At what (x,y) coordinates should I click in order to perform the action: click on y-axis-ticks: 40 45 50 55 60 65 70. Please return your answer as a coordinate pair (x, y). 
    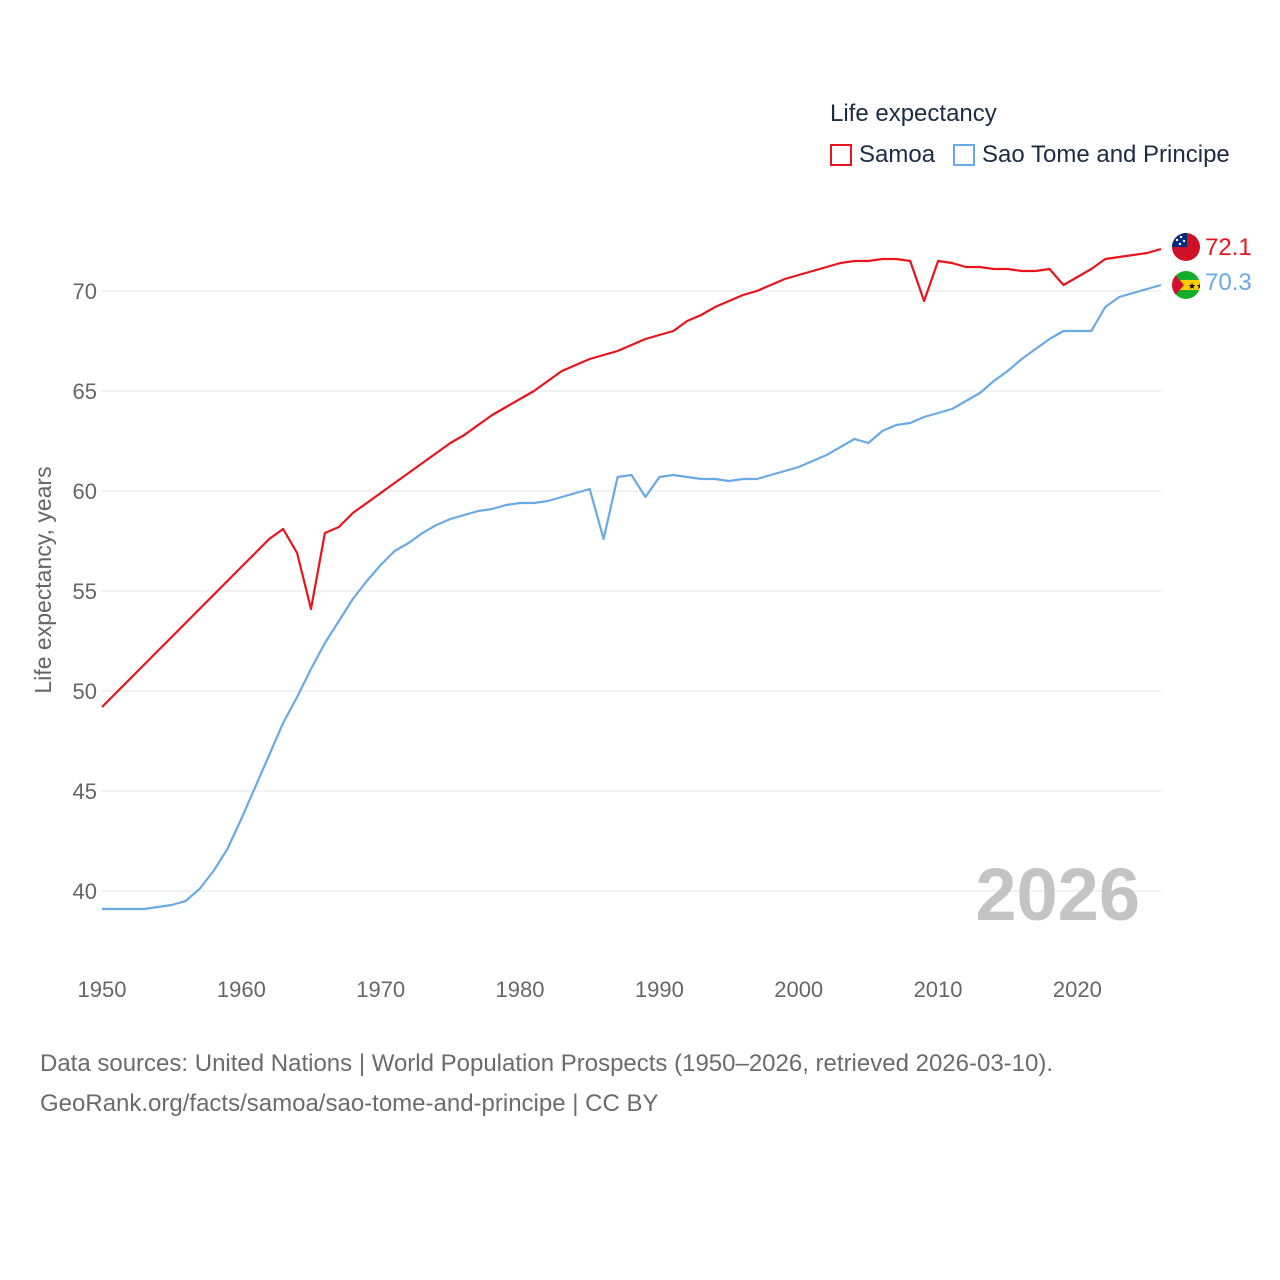
    Looking at the image, I should click on (85, 591).